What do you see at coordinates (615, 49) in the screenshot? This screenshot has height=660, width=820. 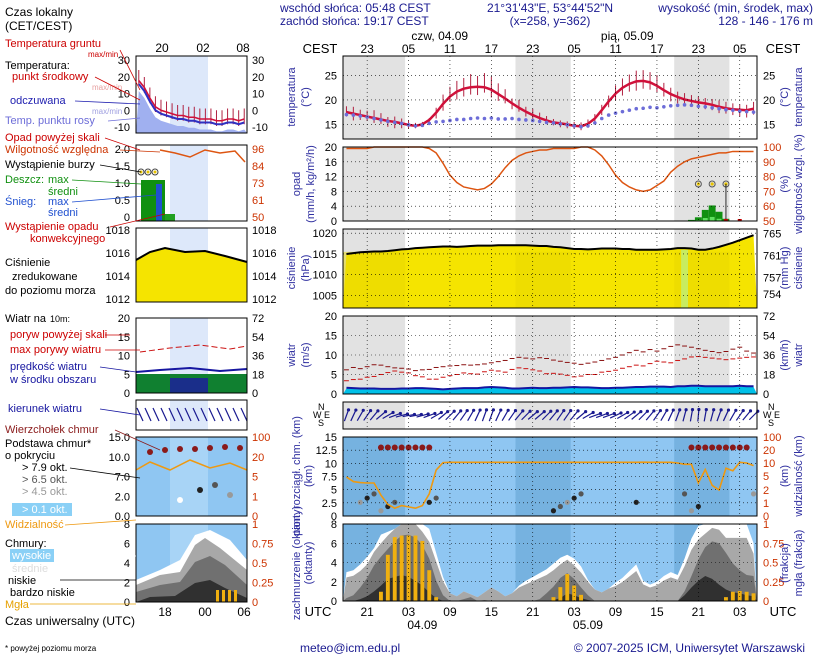 I see `local-tick: 11` at bounding box center [615, 49].